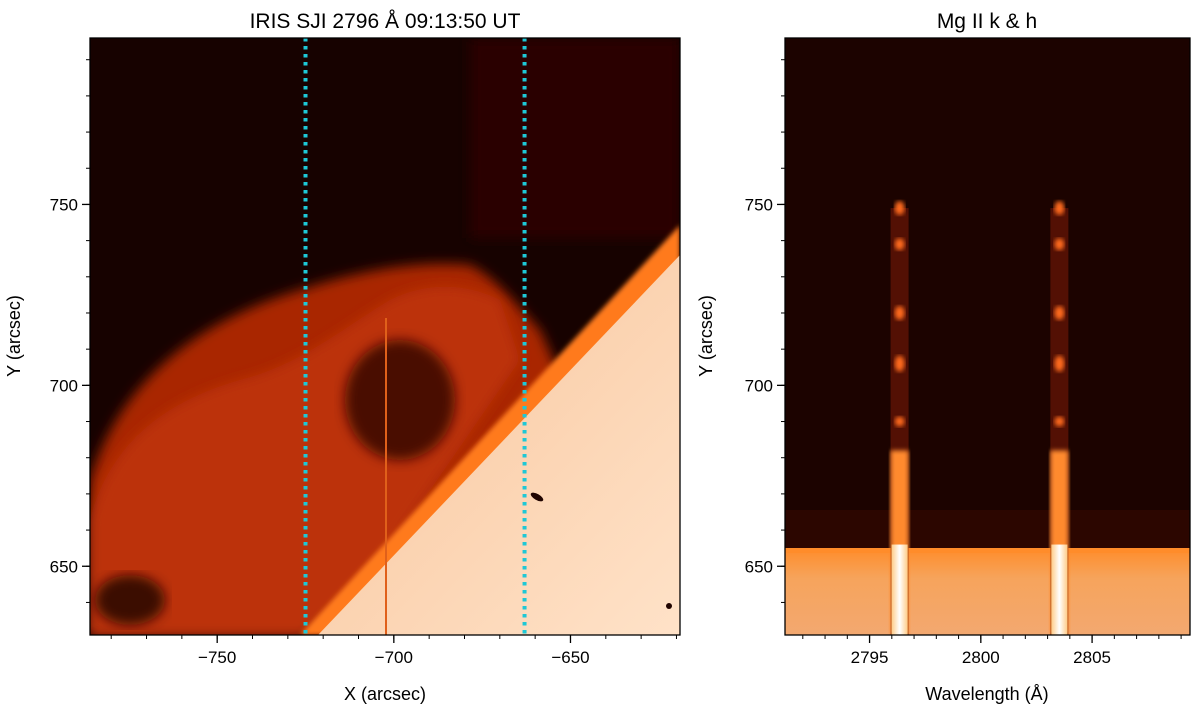 The width and height of the screenshot is (1200, 713). What do you see at coordinates (14, 336) in the screenshot?
I see `sji-y-axis-label: Y (arcsec)` at bounding box center [14, 336].